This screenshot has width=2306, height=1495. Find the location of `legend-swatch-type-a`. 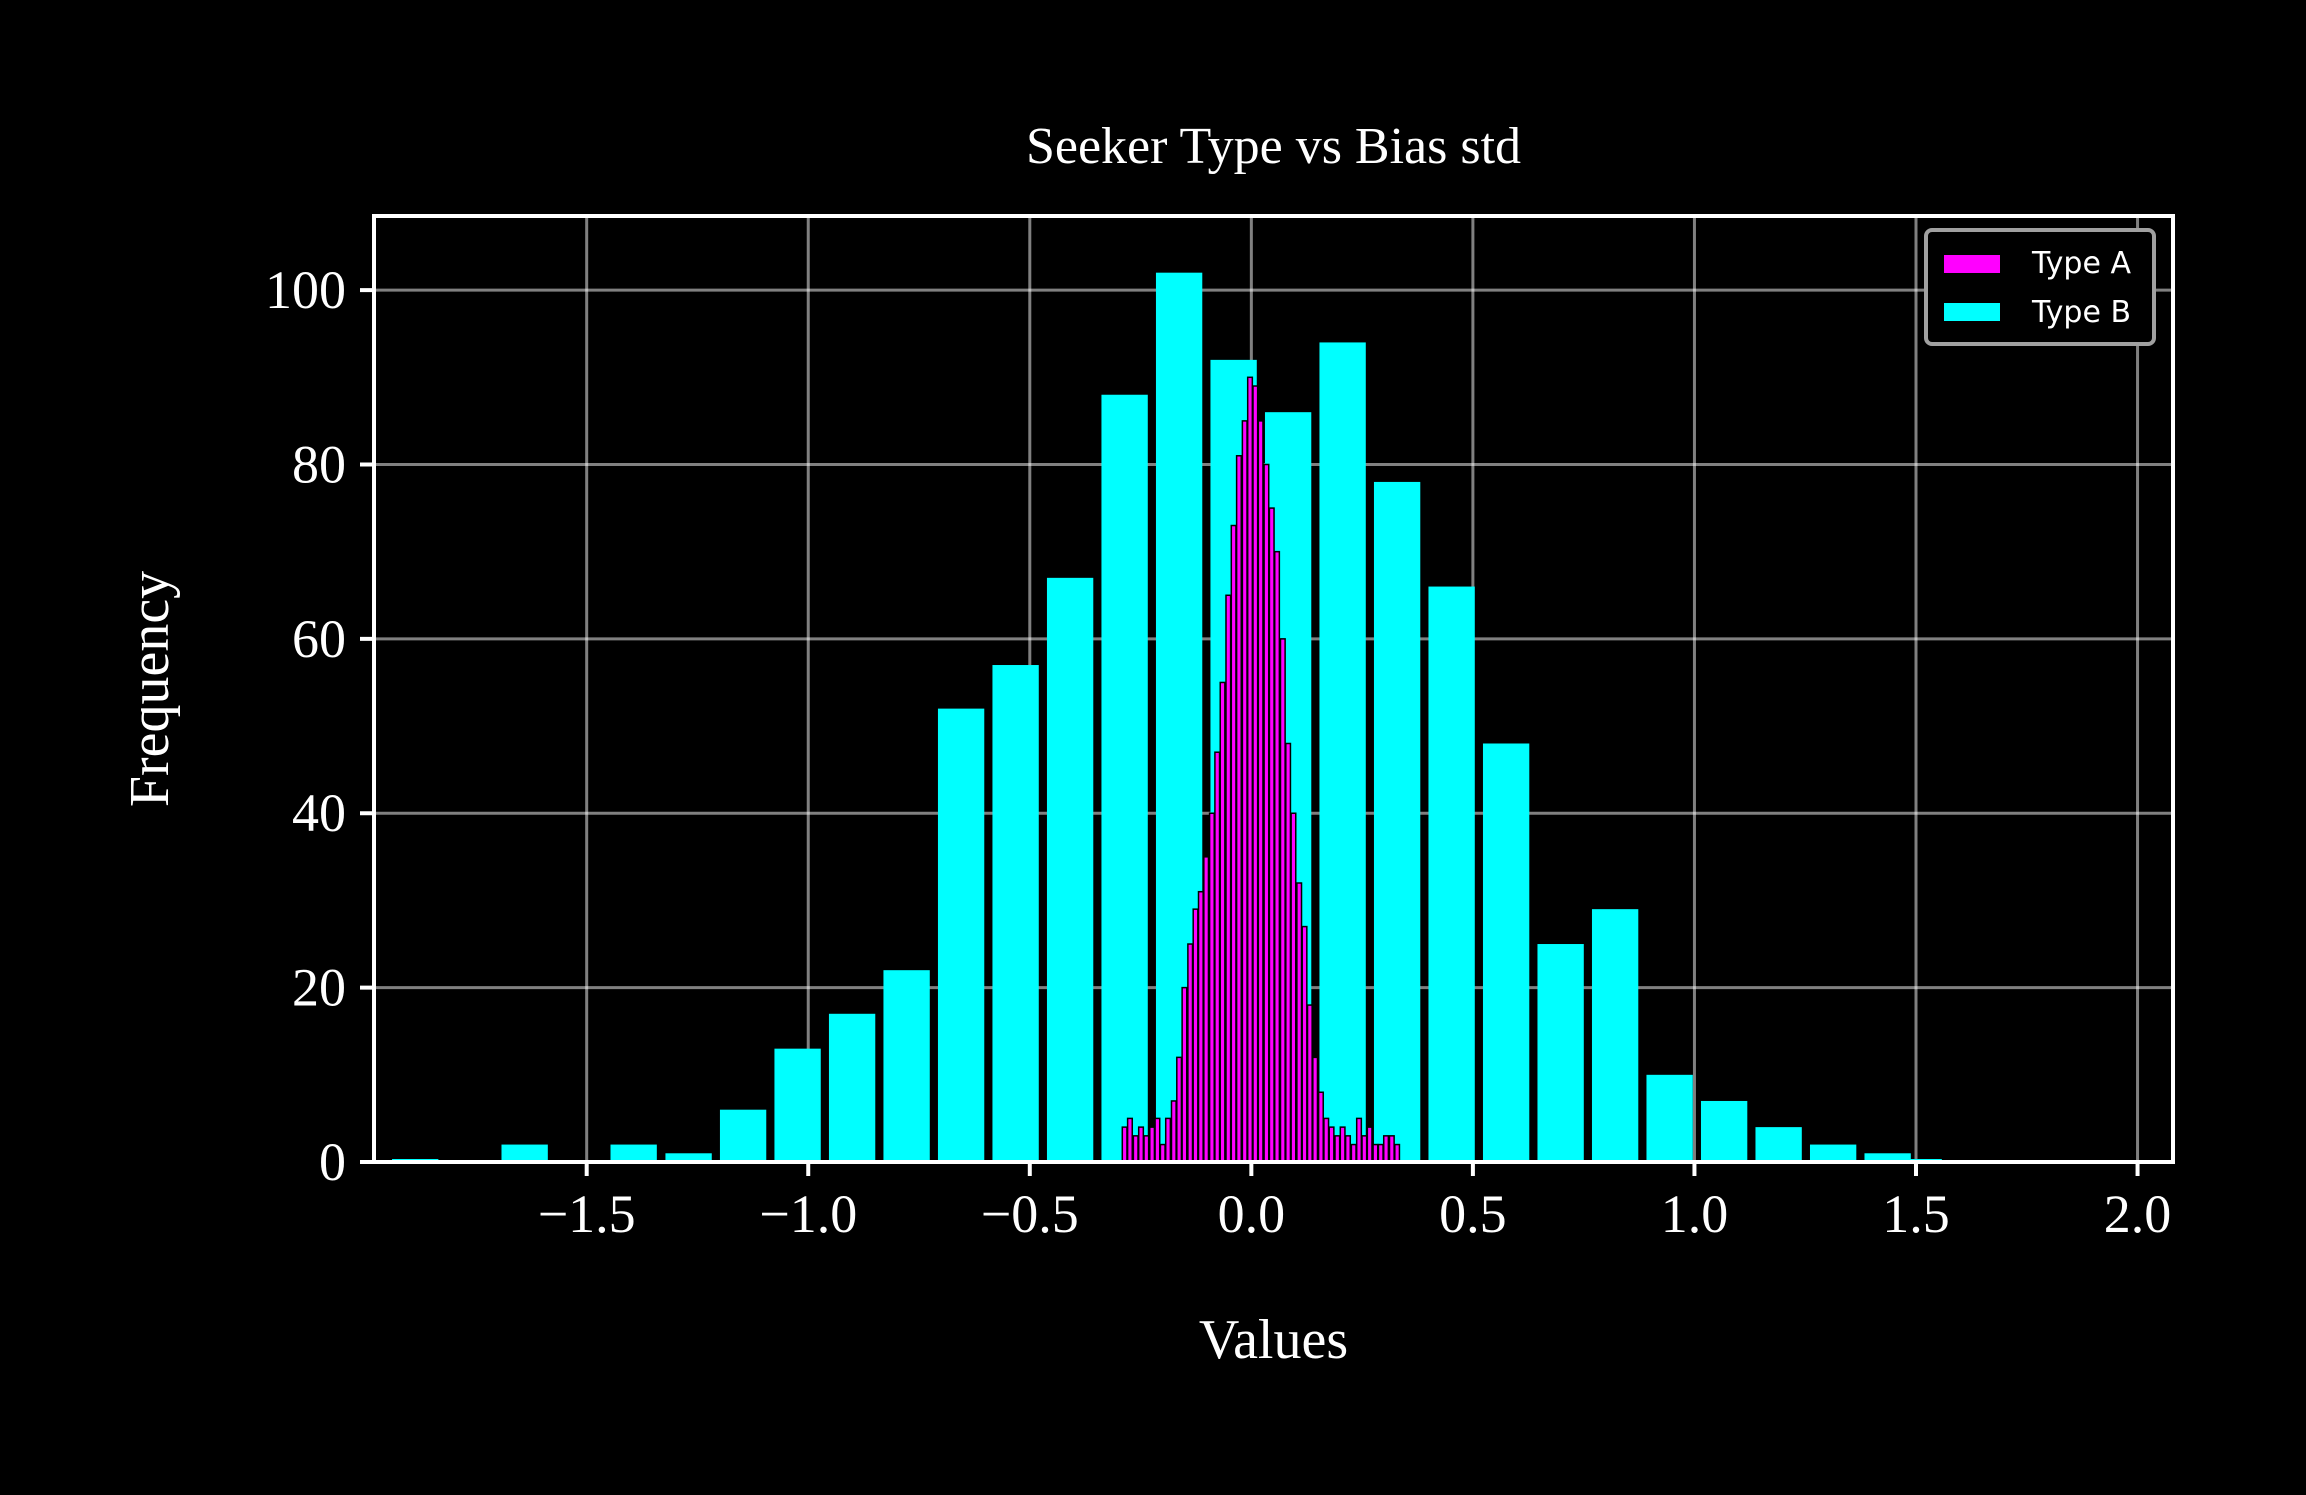

legend-swatch-type-a is located at coordinates (1972, 264).